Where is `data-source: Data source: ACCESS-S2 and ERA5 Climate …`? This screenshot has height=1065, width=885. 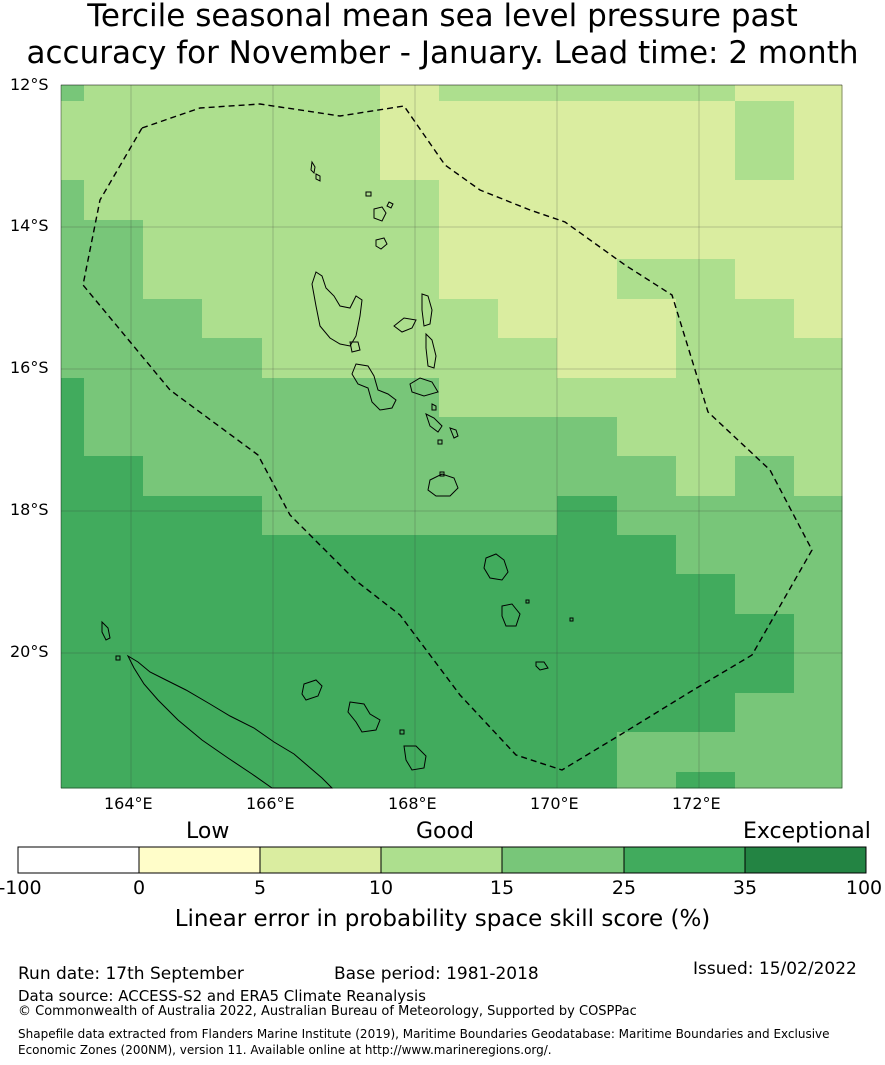 data-source: Data source: ACCESS-S2 and ERA5 Climate … is located at coordinates (222, 996).